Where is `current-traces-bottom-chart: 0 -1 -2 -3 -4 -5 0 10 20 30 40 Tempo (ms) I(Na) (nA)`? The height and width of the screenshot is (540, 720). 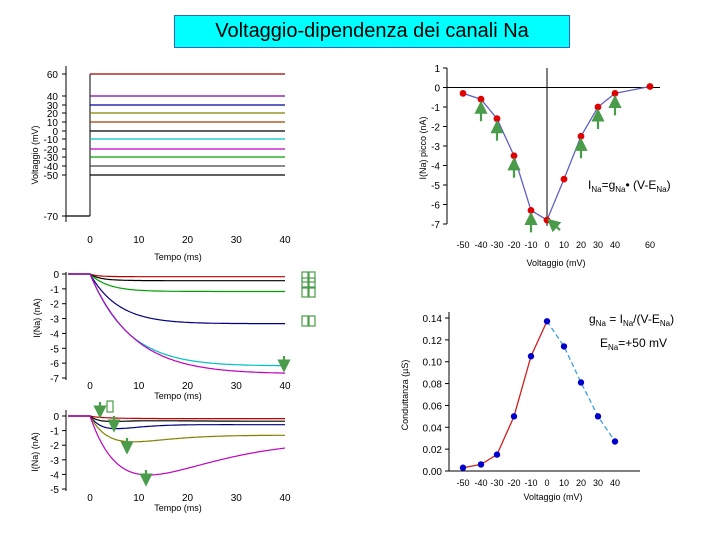
current-traces-bottom-chart: 0 -1 -2 -3 -4 -5 0 10 20 30 40 Tempo (ms) I(Na) (nA) is located at coordinates (160, 456).